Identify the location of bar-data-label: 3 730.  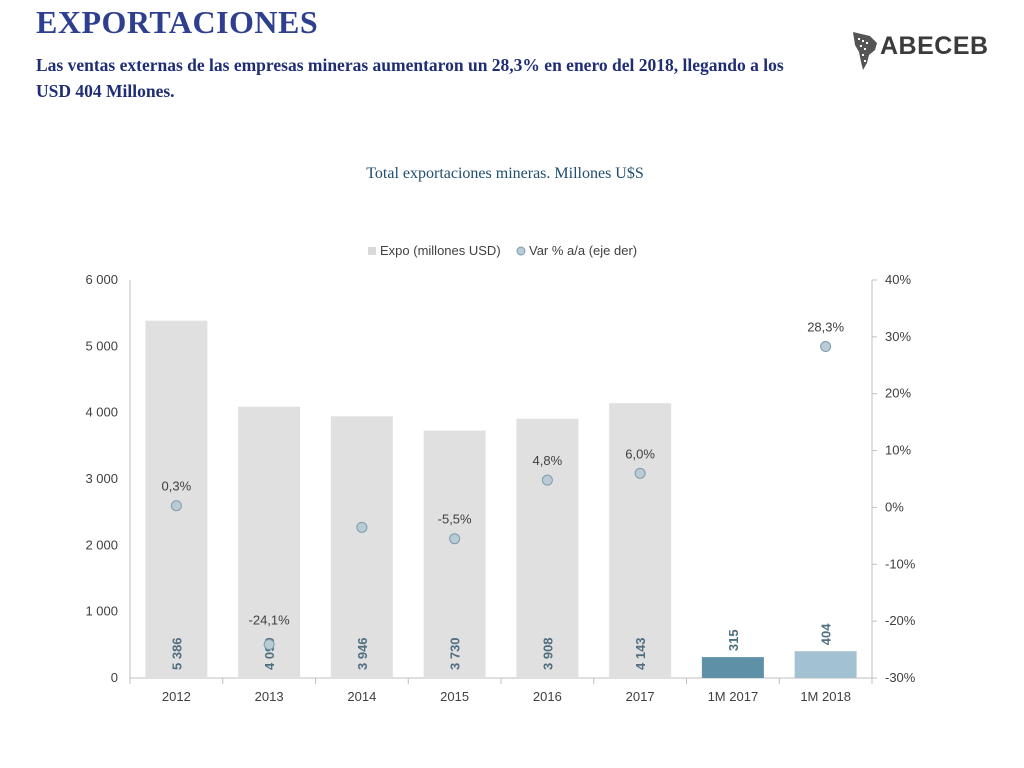
(455, 653).